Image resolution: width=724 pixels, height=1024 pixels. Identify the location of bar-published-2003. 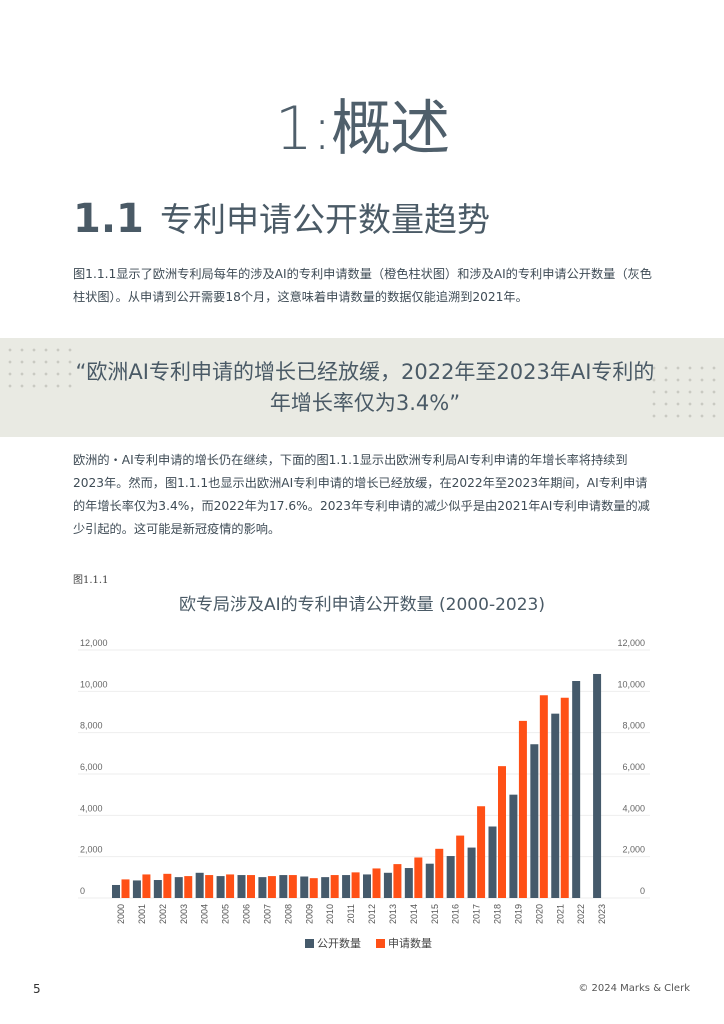
(178, 887).